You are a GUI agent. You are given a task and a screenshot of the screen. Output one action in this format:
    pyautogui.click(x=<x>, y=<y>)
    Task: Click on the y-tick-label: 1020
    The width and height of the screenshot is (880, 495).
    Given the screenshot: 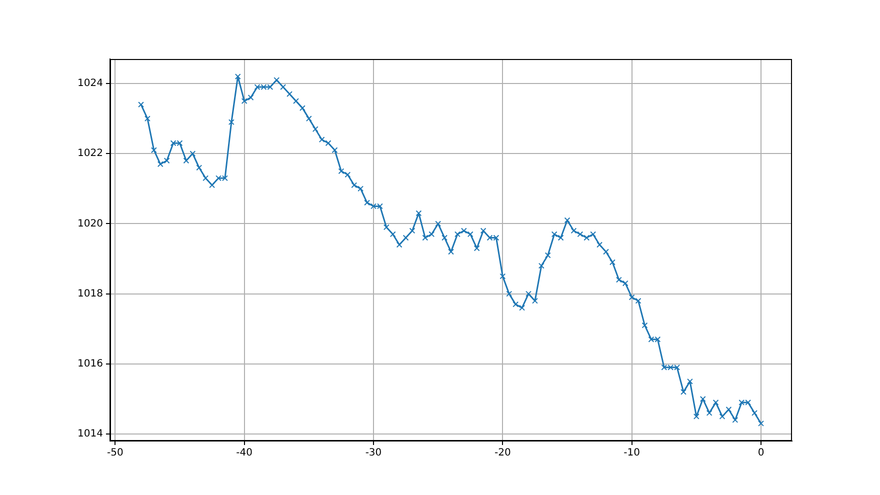 What is the action you would take?
    pyautogui.click(x=90, y=224)
    